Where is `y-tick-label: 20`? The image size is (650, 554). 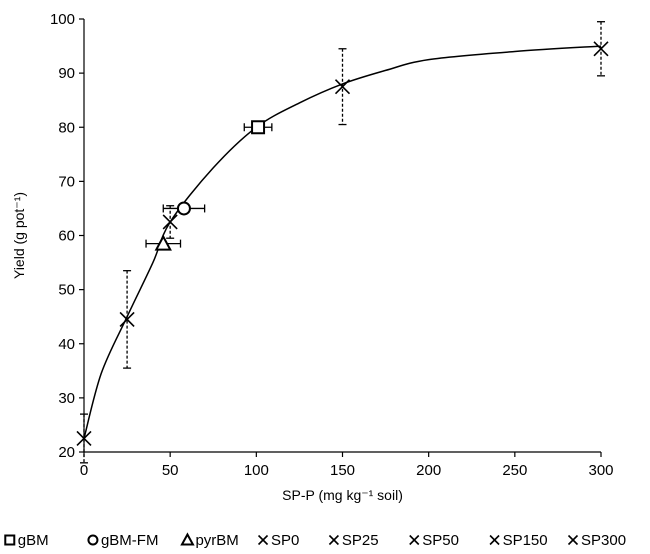
y-tick-label: 20 is located at coordinates (66, 452).